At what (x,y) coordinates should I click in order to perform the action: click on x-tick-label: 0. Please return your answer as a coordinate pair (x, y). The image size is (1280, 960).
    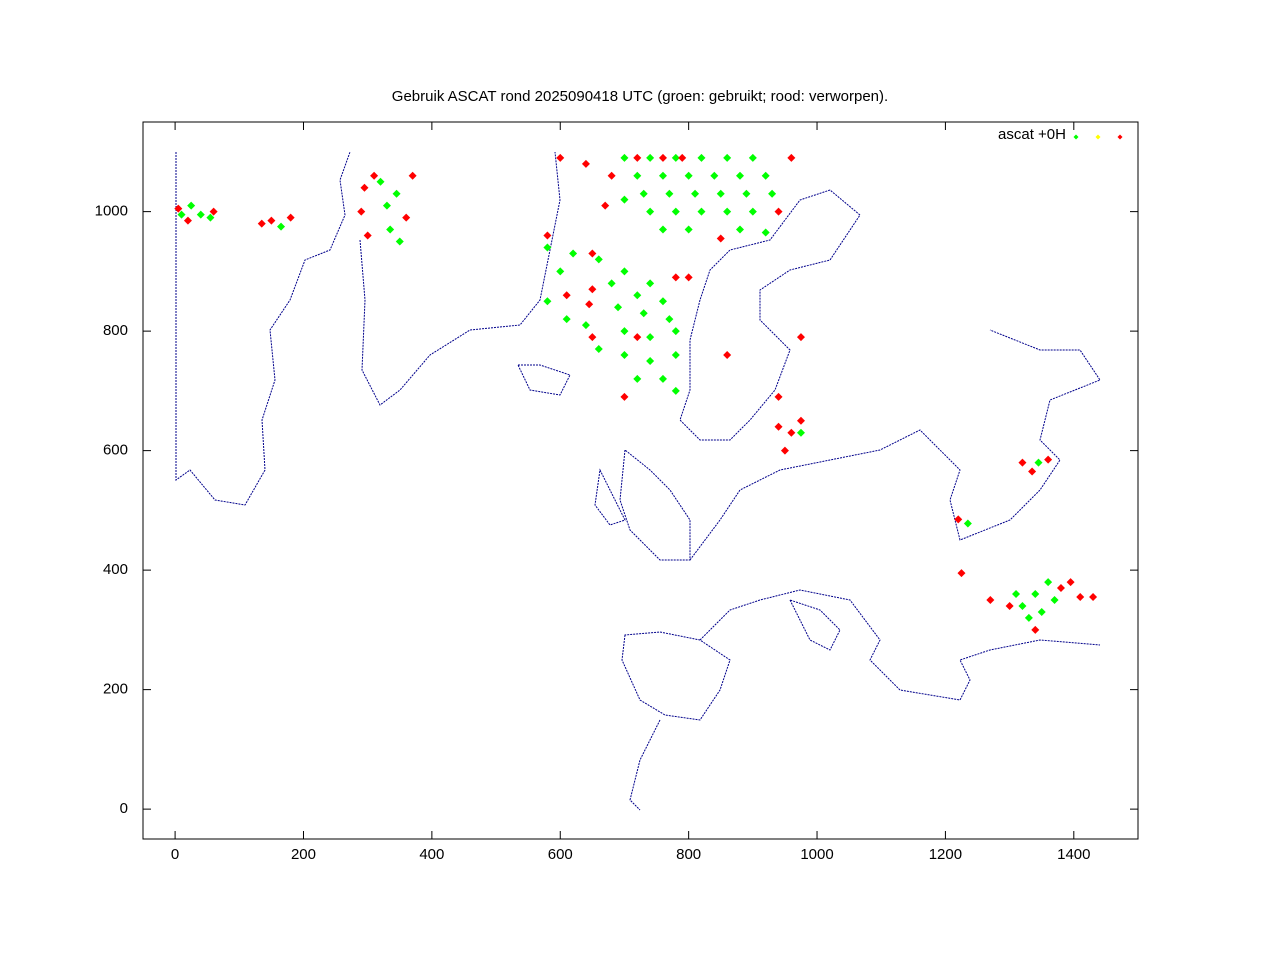
    Looking at the image, I should click on (175, 854).